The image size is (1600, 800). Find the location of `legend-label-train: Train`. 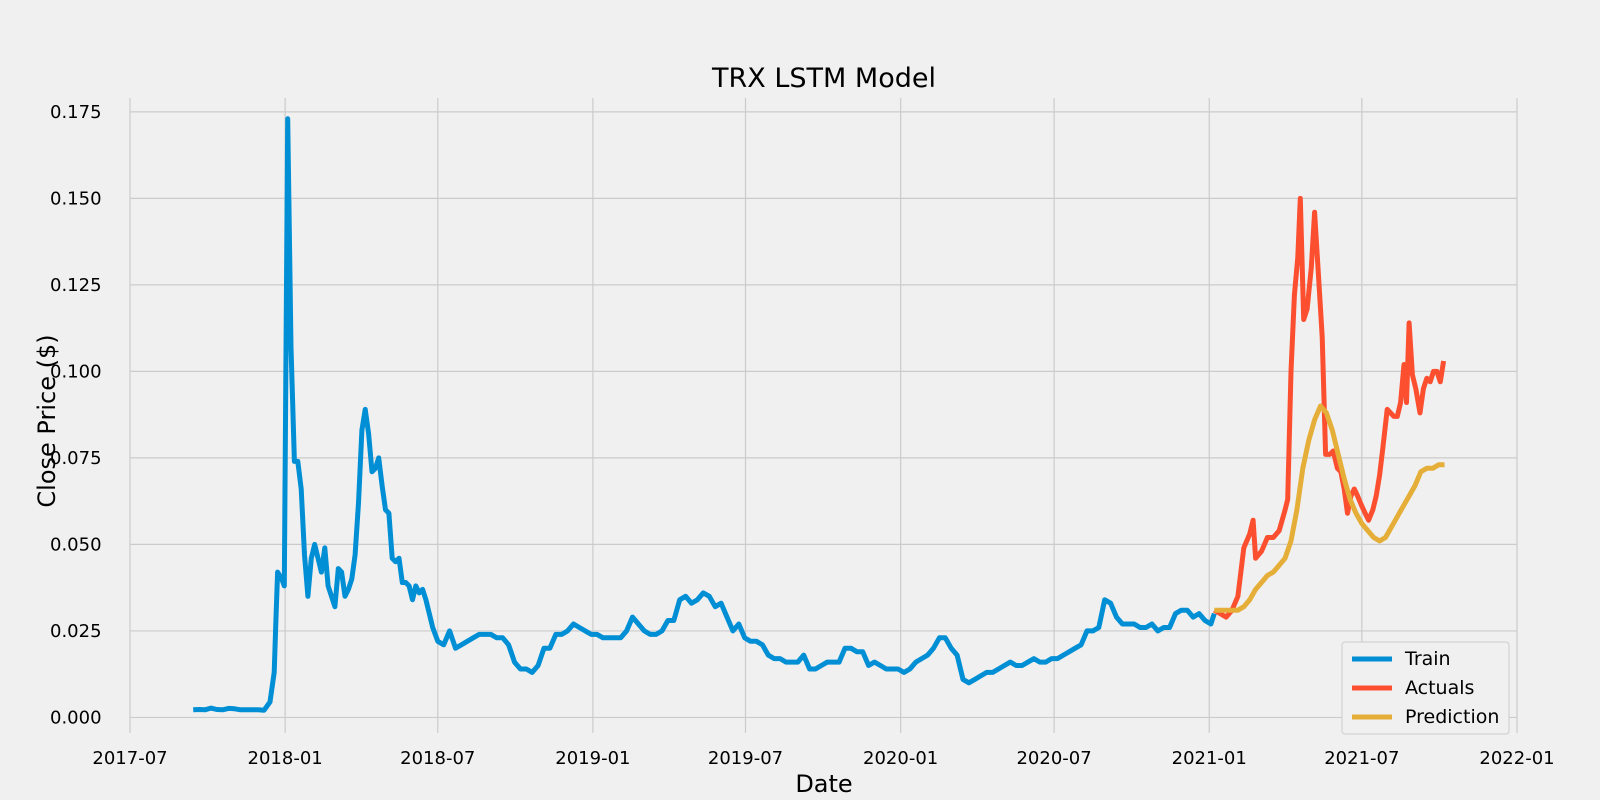

legend-label-train: Train is located at coordinates (1427, 659).